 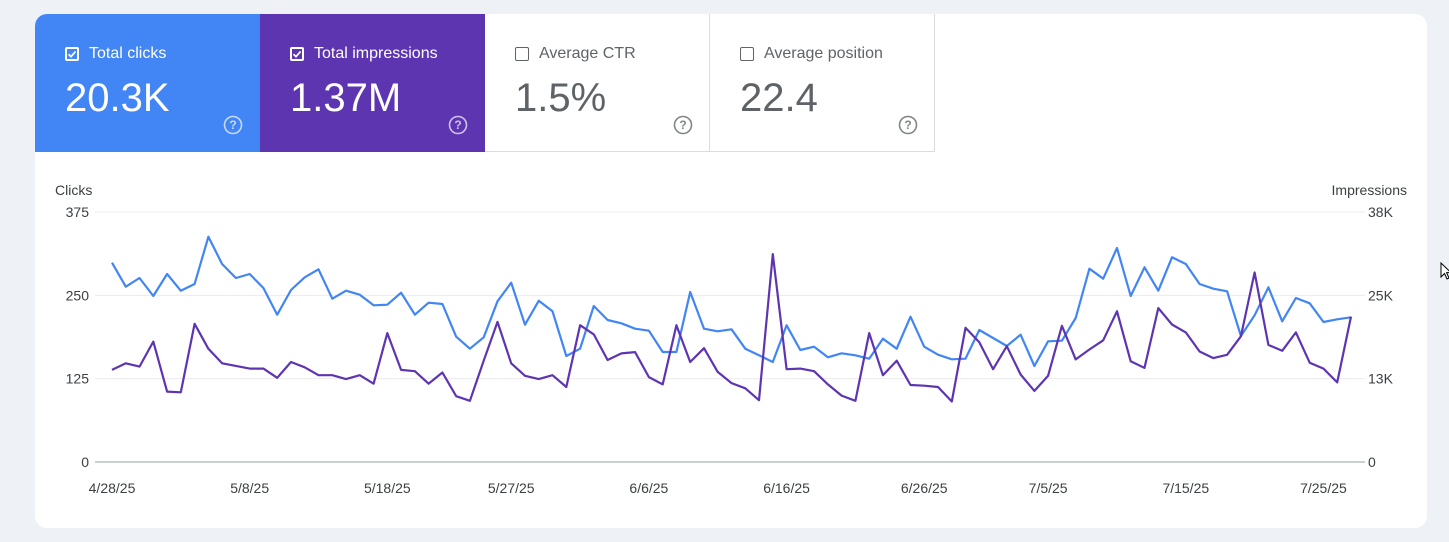 I want to click on mouse-cursor-icon, so click(x=1444, y=271).